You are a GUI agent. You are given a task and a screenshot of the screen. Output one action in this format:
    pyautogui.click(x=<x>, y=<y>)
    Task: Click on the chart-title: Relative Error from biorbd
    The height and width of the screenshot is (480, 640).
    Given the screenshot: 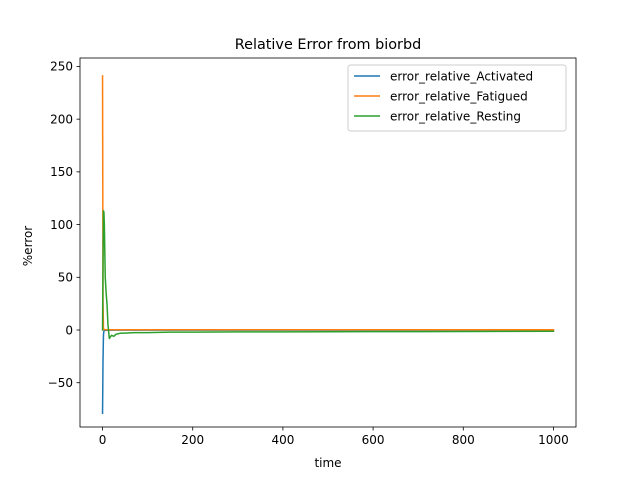 What is the action you would take?
    pyautogui.click(x=328, y=45)
    